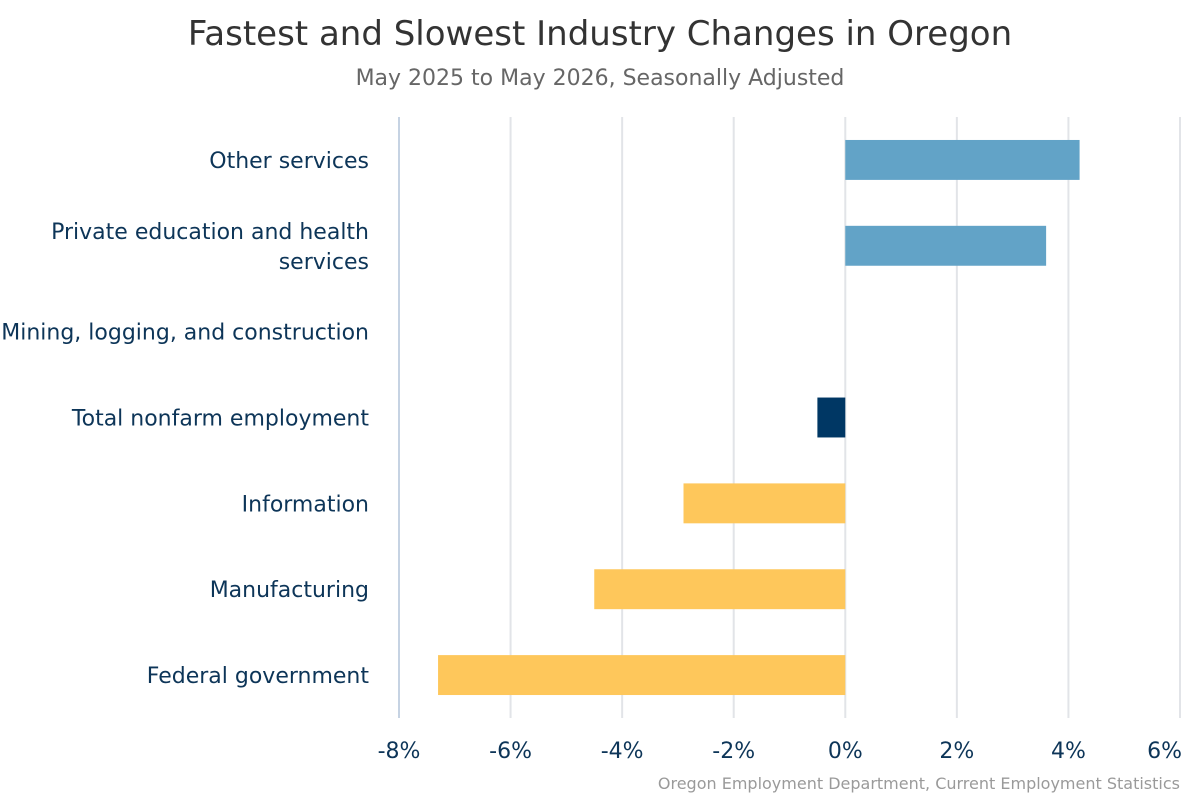  Describe the element at coordinates (258, 676) in the screenshot. I see `category-label: Federal government` at that location.